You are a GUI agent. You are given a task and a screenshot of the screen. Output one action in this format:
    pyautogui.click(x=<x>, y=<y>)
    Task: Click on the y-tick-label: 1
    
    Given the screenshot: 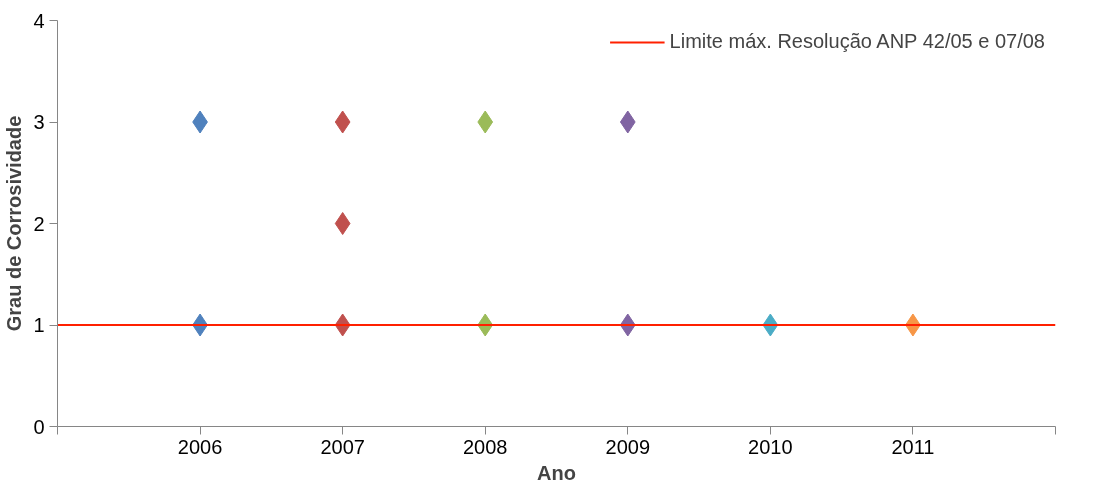 What is the action you would take?
    pyautogui.click(x=39, y=325)
    